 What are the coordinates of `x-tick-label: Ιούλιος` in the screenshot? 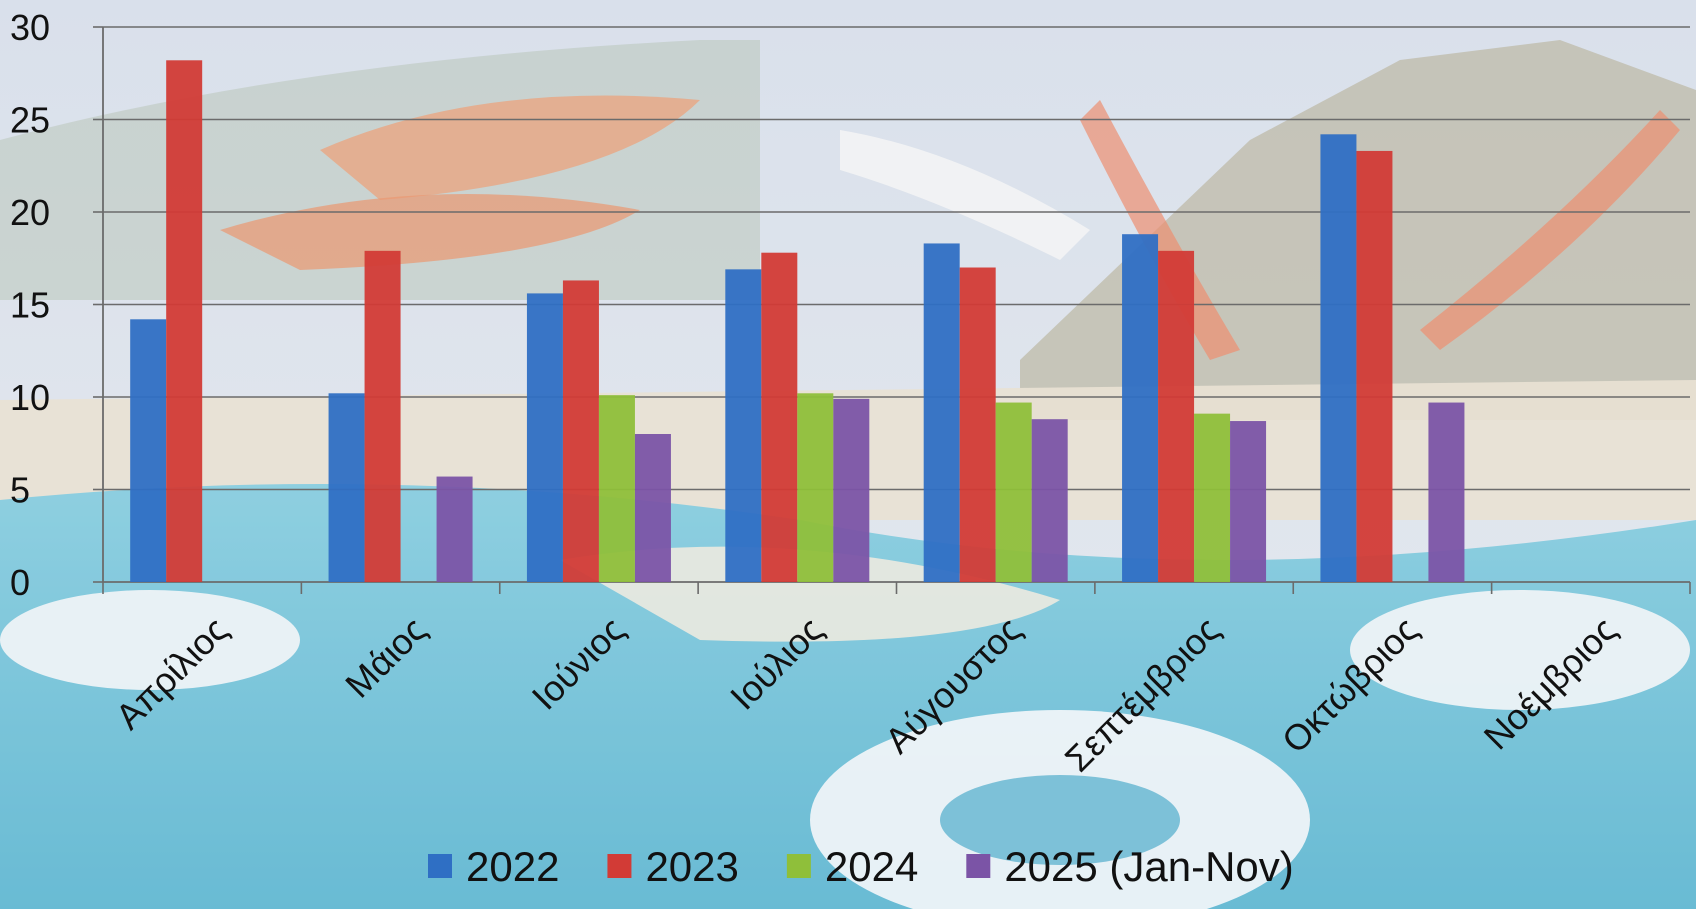 It's located at (776, 663).